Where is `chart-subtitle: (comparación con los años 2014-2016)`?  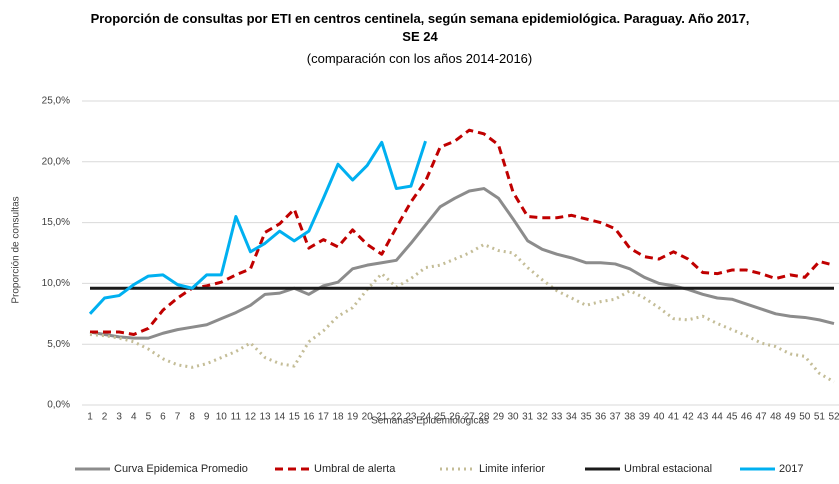
chart-subtitle: (comparación con los años 2014-2016) is located at coordinates (419, 58).